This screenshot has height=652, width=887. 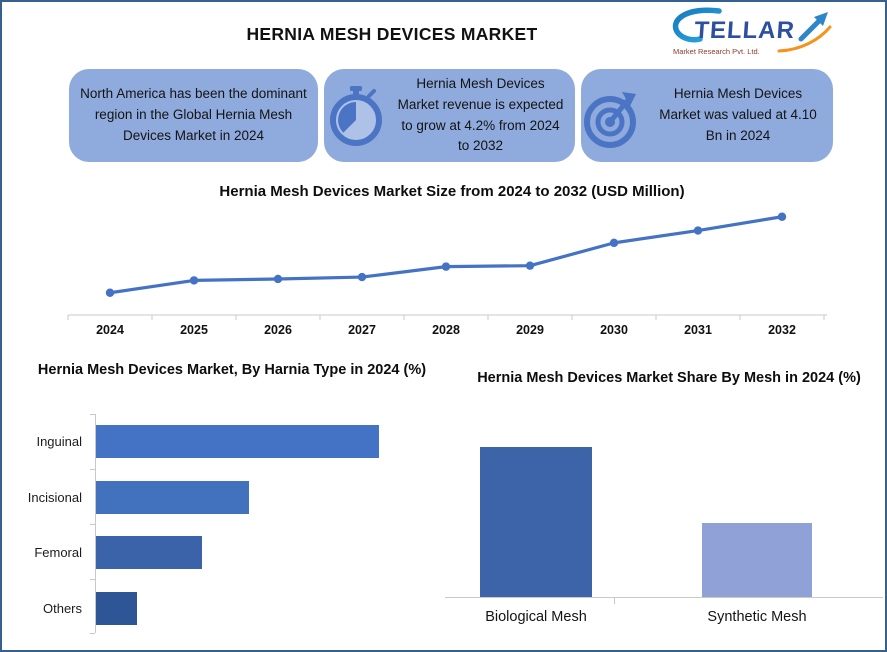 I want to click on logo-orange-swoosh-icon, so click(x=804, y=39).